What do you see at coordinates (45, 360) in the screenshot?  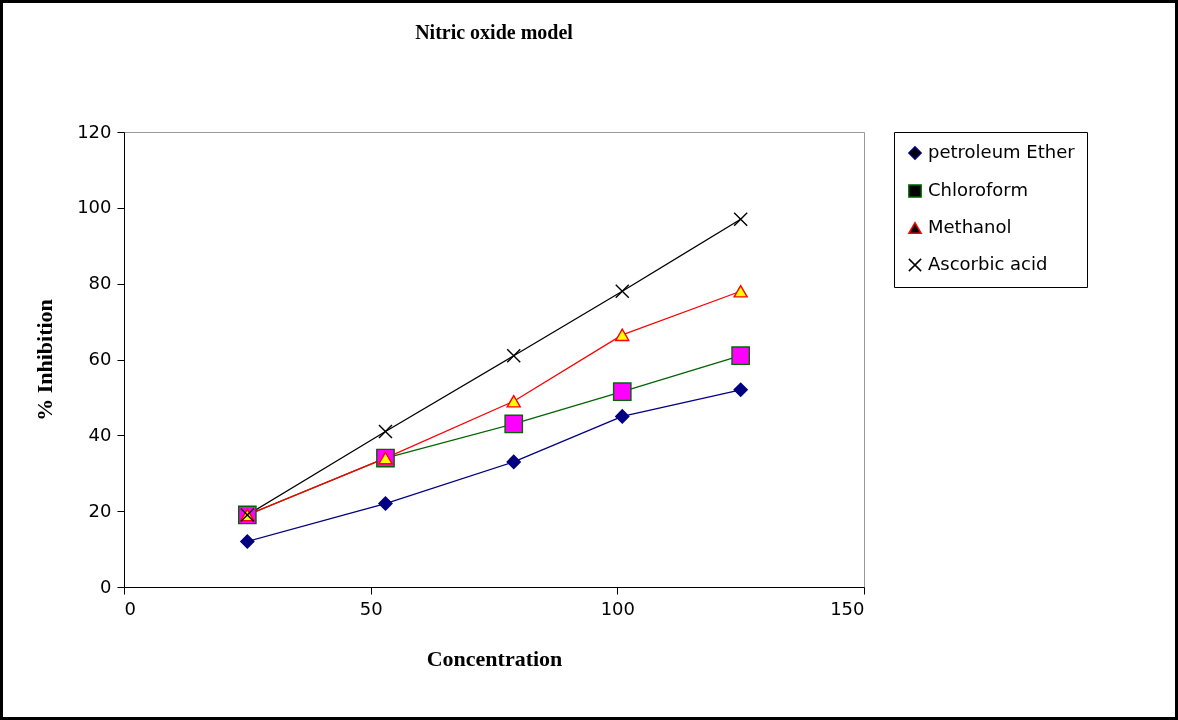 I see `y-axis-title: % Inhibition` at bounding box center [45, 360].